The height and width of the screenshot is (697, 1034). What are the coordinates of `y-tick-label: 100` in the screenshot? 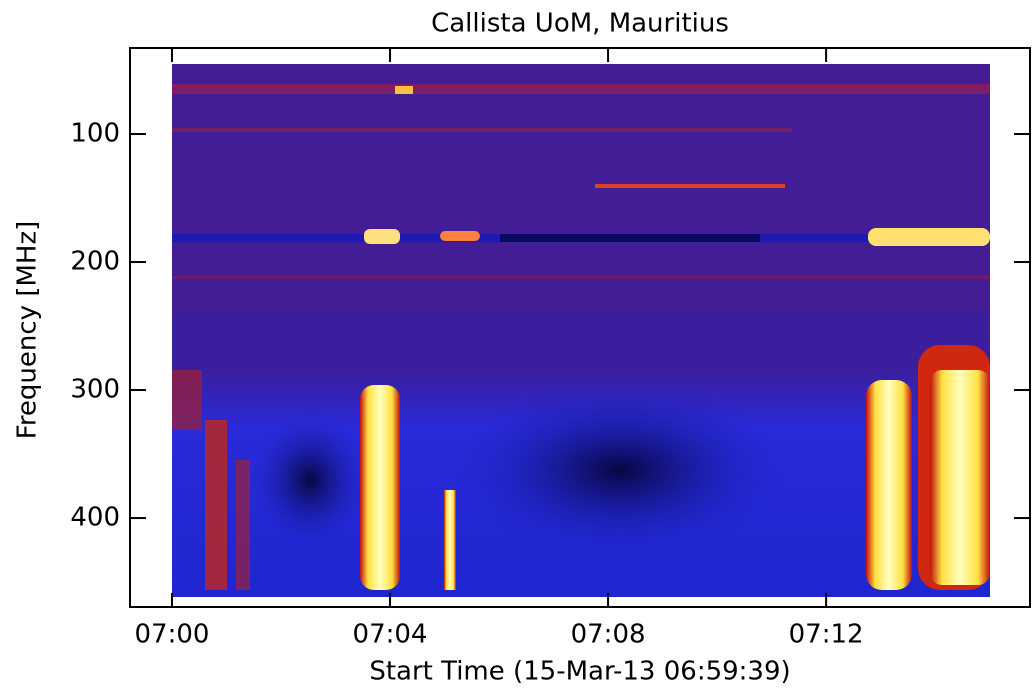 It's located at (95, 134).